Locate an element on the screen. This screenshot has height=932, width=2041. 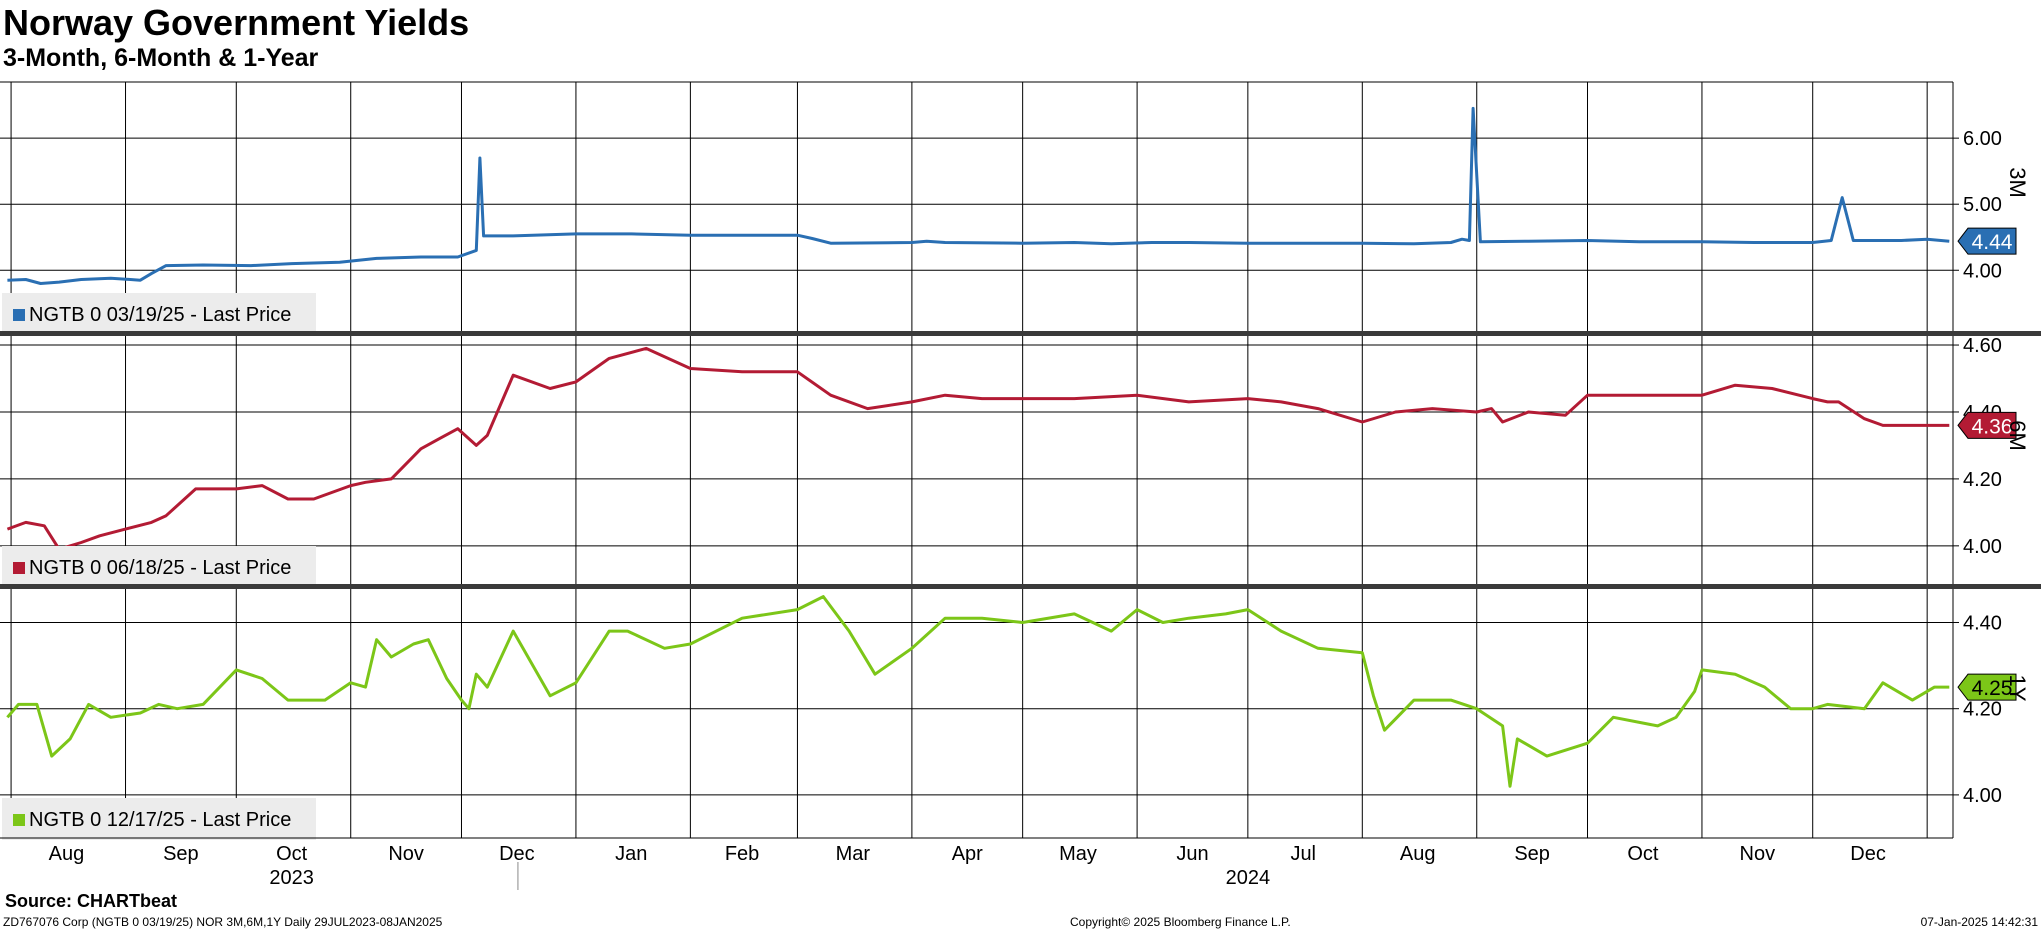
1Y-legend-swatch is located at coordinates (19, 820).